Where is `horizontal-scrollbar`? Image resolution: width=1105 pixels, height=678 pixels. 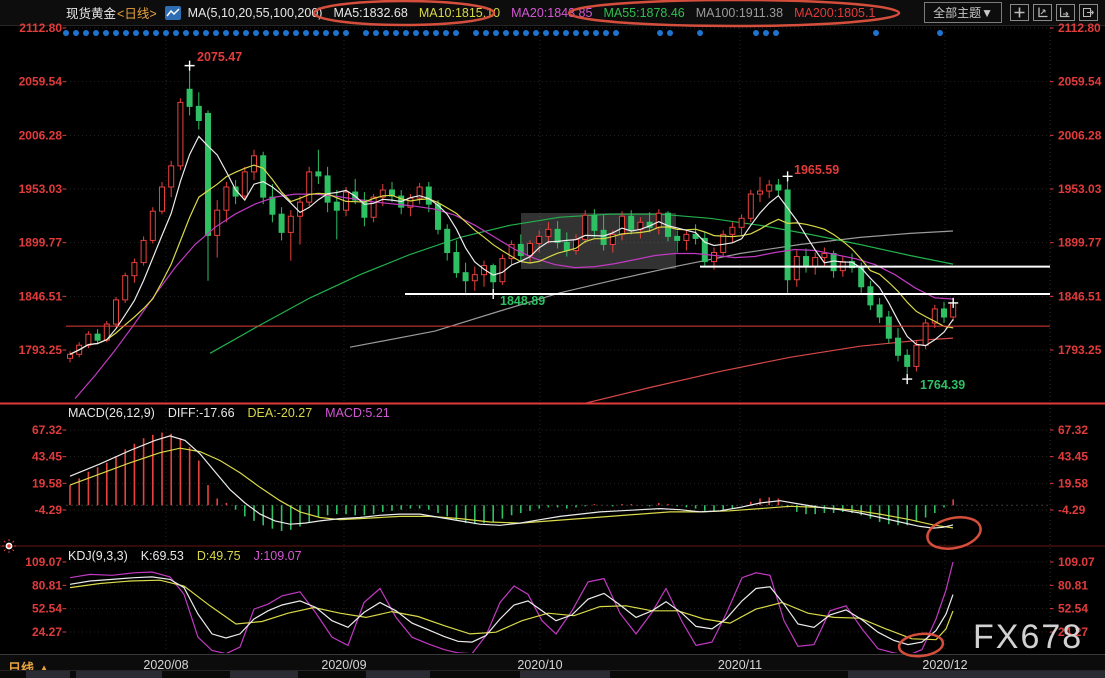 horizontal-scrollbar is located at coordinates (552, 674).